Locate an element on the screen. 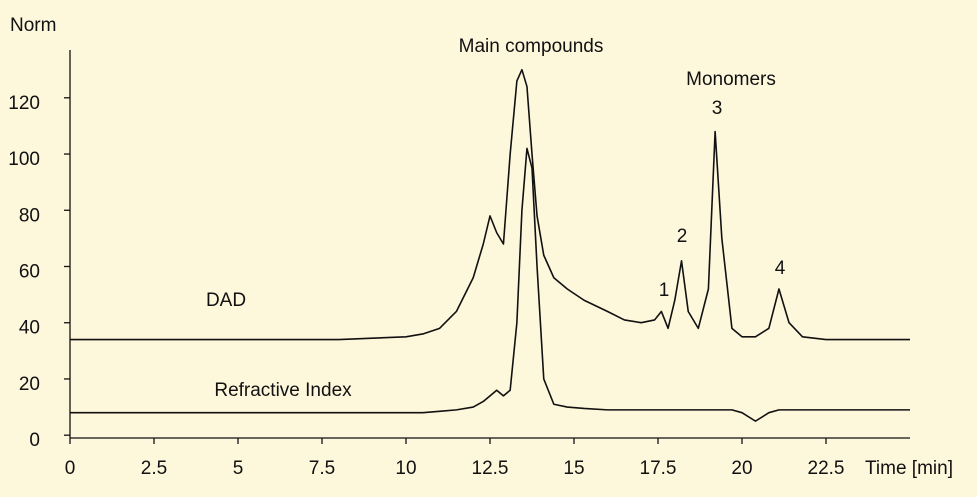 This screenshot has width=977, height=497. annotation: Main compounds is located at coordinates (531, 46).